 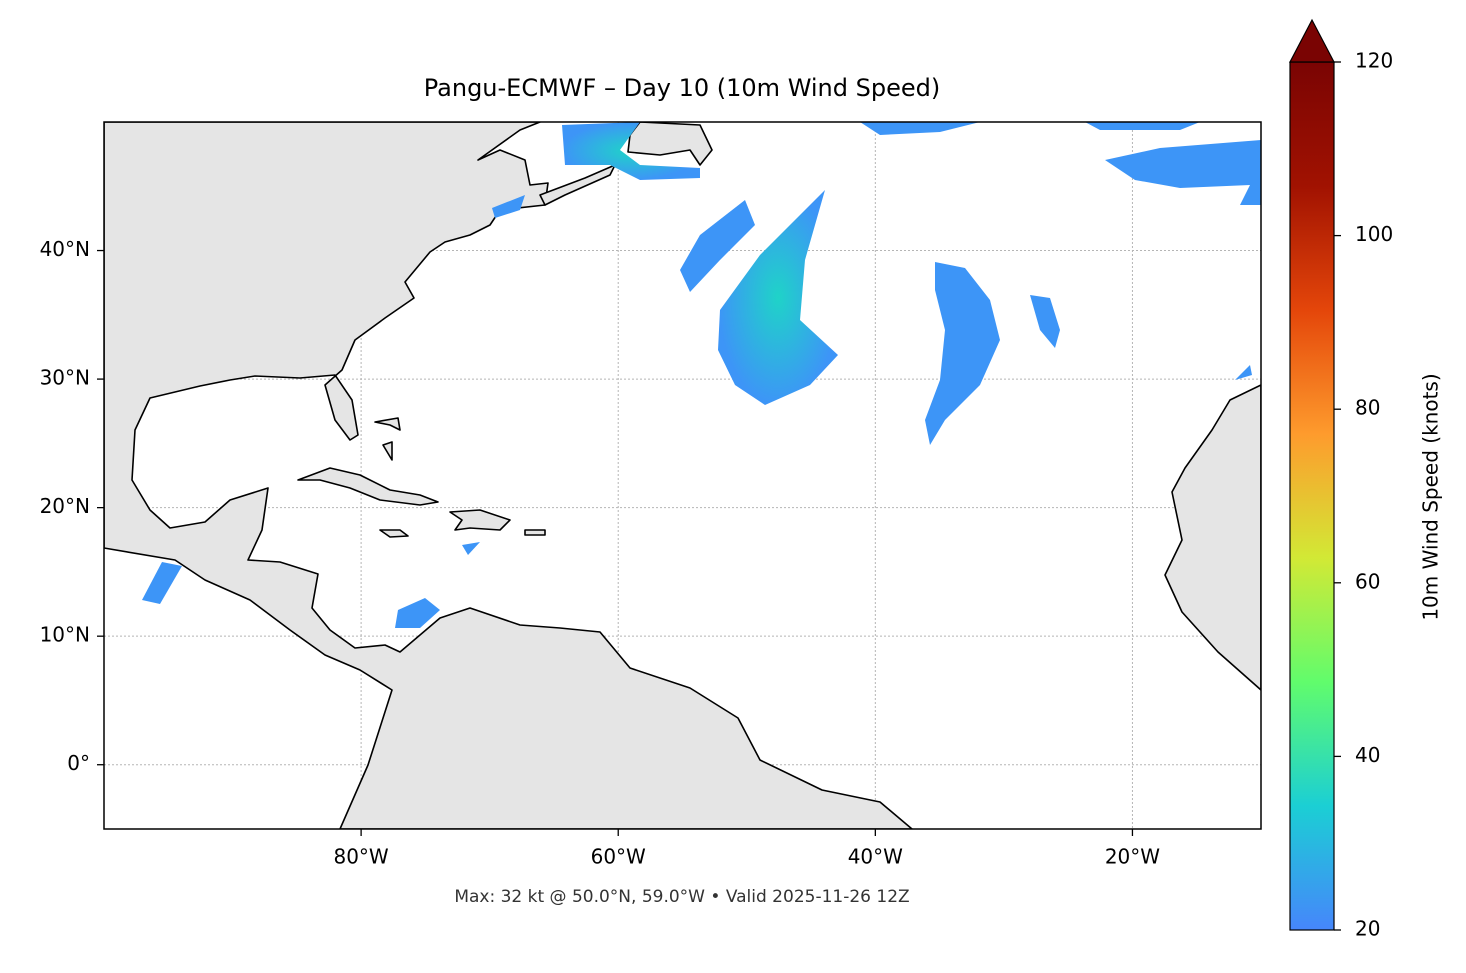 What do you see at coordinates (1312, 496) in the screenshot?
I see `colorbar-scale` at bounding box center [1312, 496].